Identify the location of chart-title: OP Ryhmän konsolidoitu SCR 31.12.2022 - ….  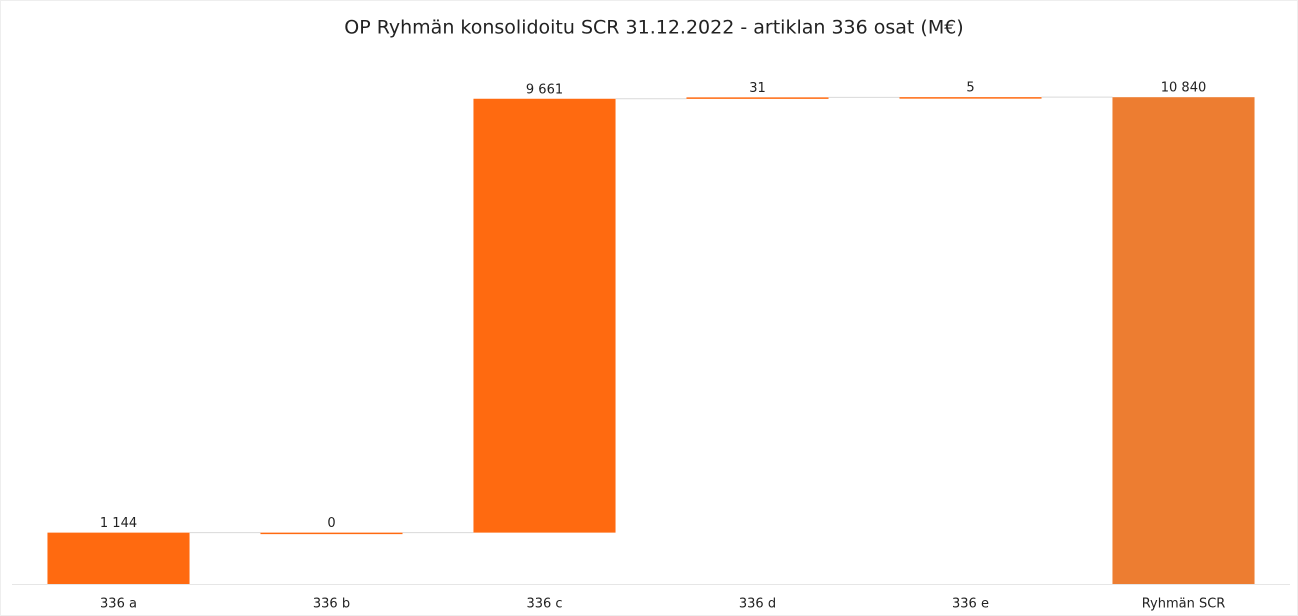
(653, 28).